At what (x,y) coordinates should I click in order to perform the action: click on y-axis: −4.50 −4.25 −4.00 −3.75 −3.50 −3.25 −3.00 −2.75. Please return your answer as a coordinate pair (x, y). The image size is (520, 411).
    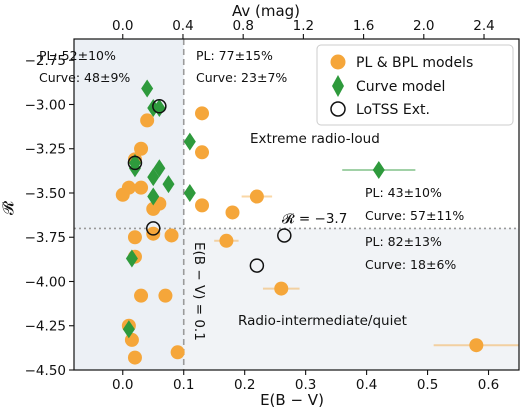
    Looking at the image, I should click on (49, 216).